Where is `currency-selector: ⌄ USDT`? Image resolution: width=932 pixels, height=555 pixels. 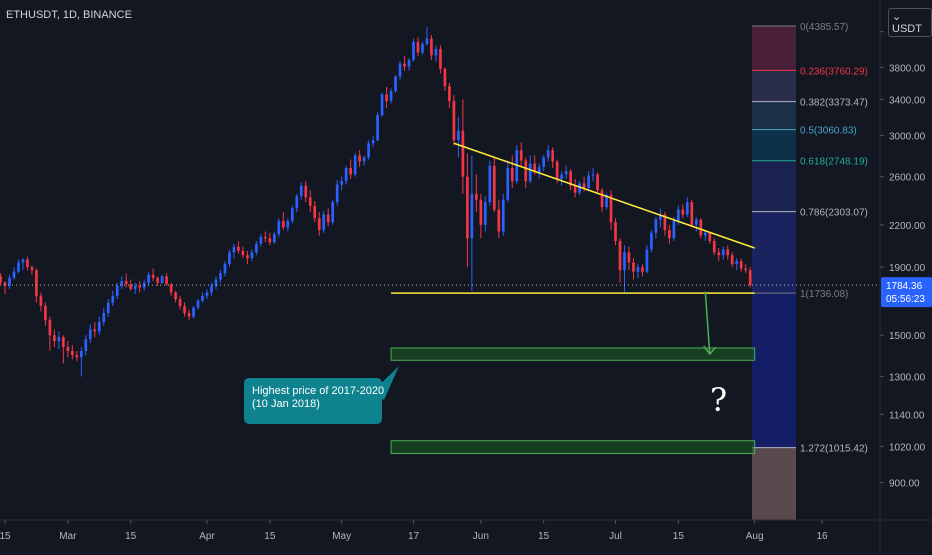 currency-selector: ⌄ USDT is located at coordinates (910, 22).